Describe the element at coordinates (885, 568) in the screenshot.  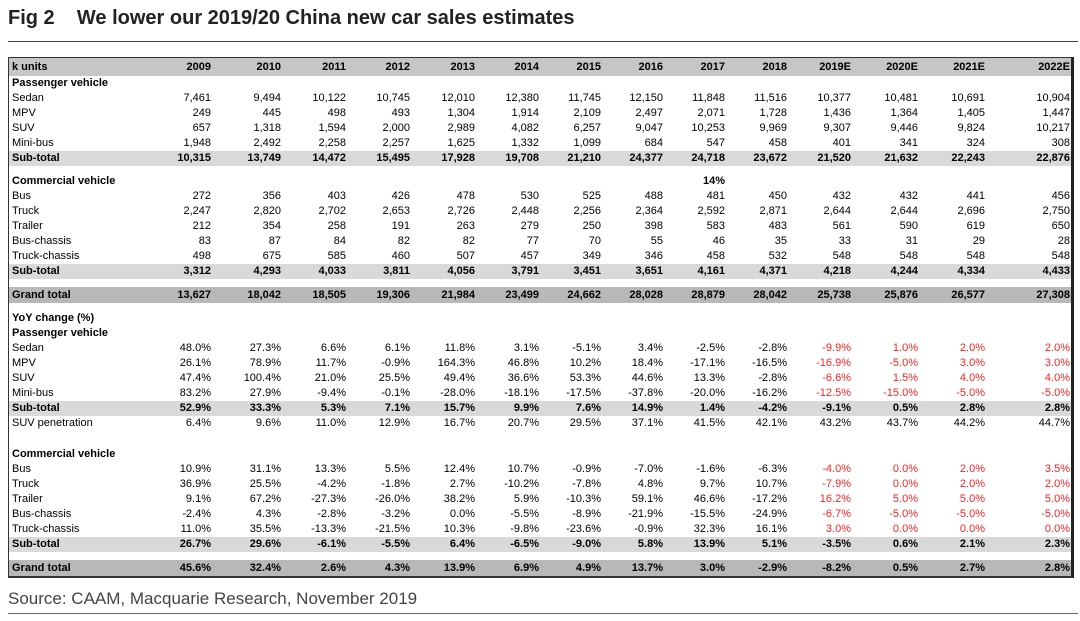
I see `cell-value: 0.5%` at that location.